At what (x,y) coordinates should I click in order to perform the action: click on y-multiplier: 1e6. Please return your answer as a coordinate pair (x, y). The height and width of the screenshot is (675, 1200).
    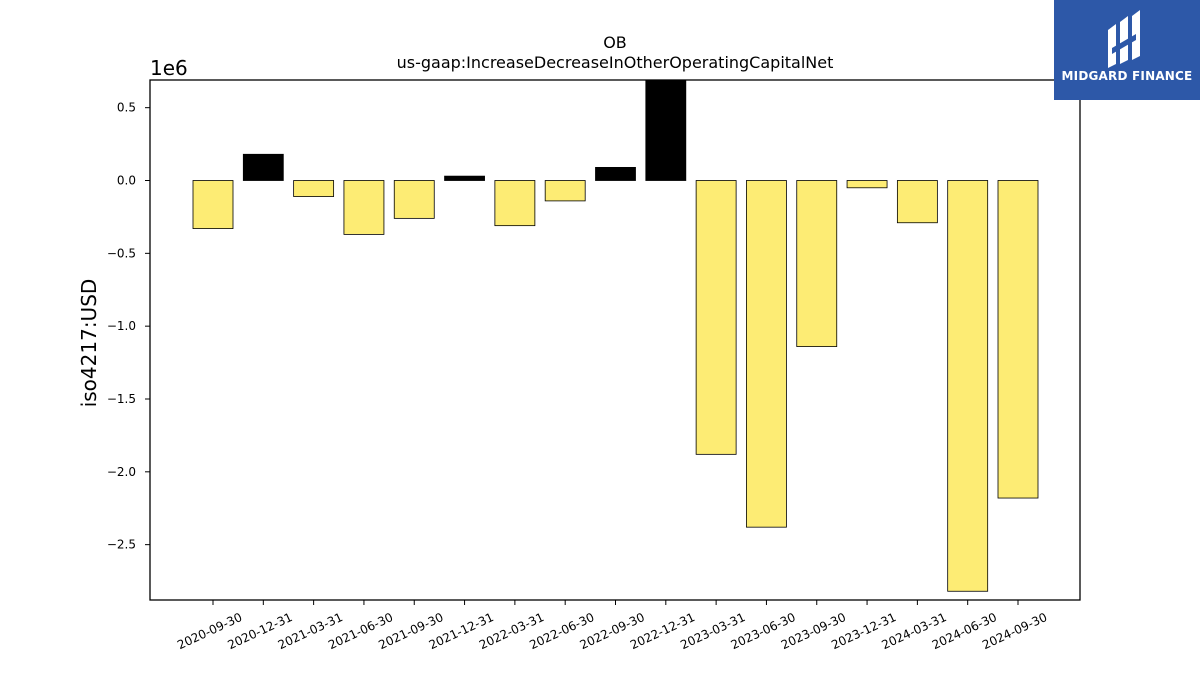
    Looking at the image, I should click on (169, 68).